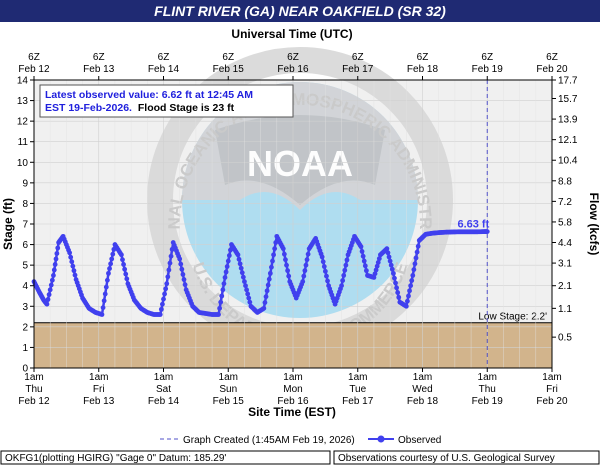  I want to click on right-tick-label: 8.8, so click(565, 181).